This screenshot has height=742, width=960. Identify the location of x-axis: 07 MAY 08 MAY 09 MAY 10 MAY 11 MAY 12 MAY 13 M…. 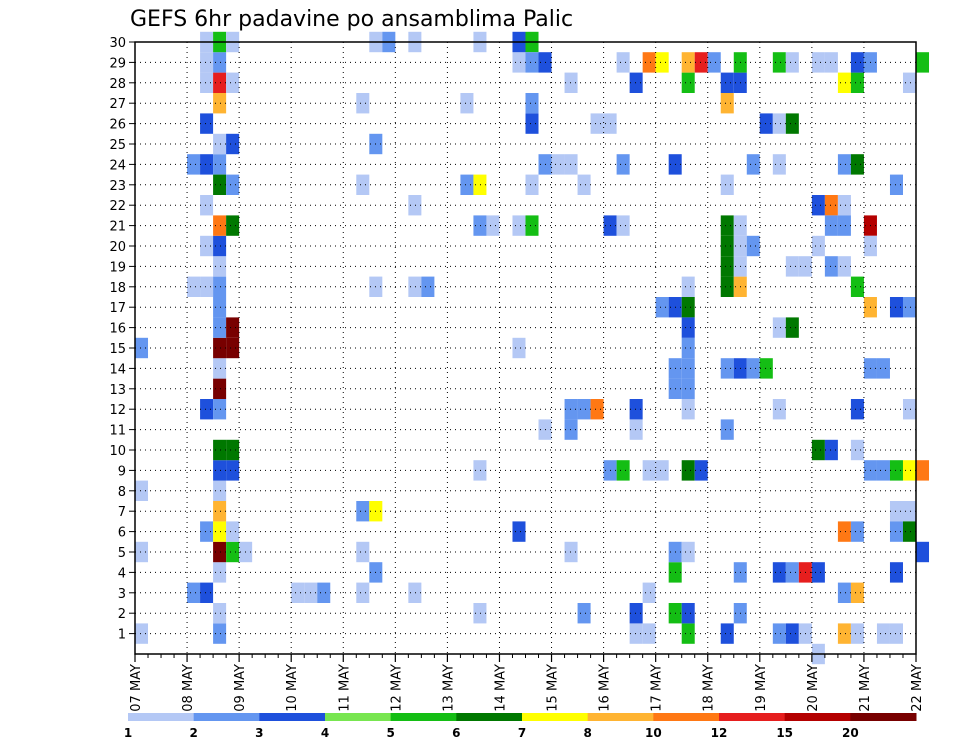
(527, 683).